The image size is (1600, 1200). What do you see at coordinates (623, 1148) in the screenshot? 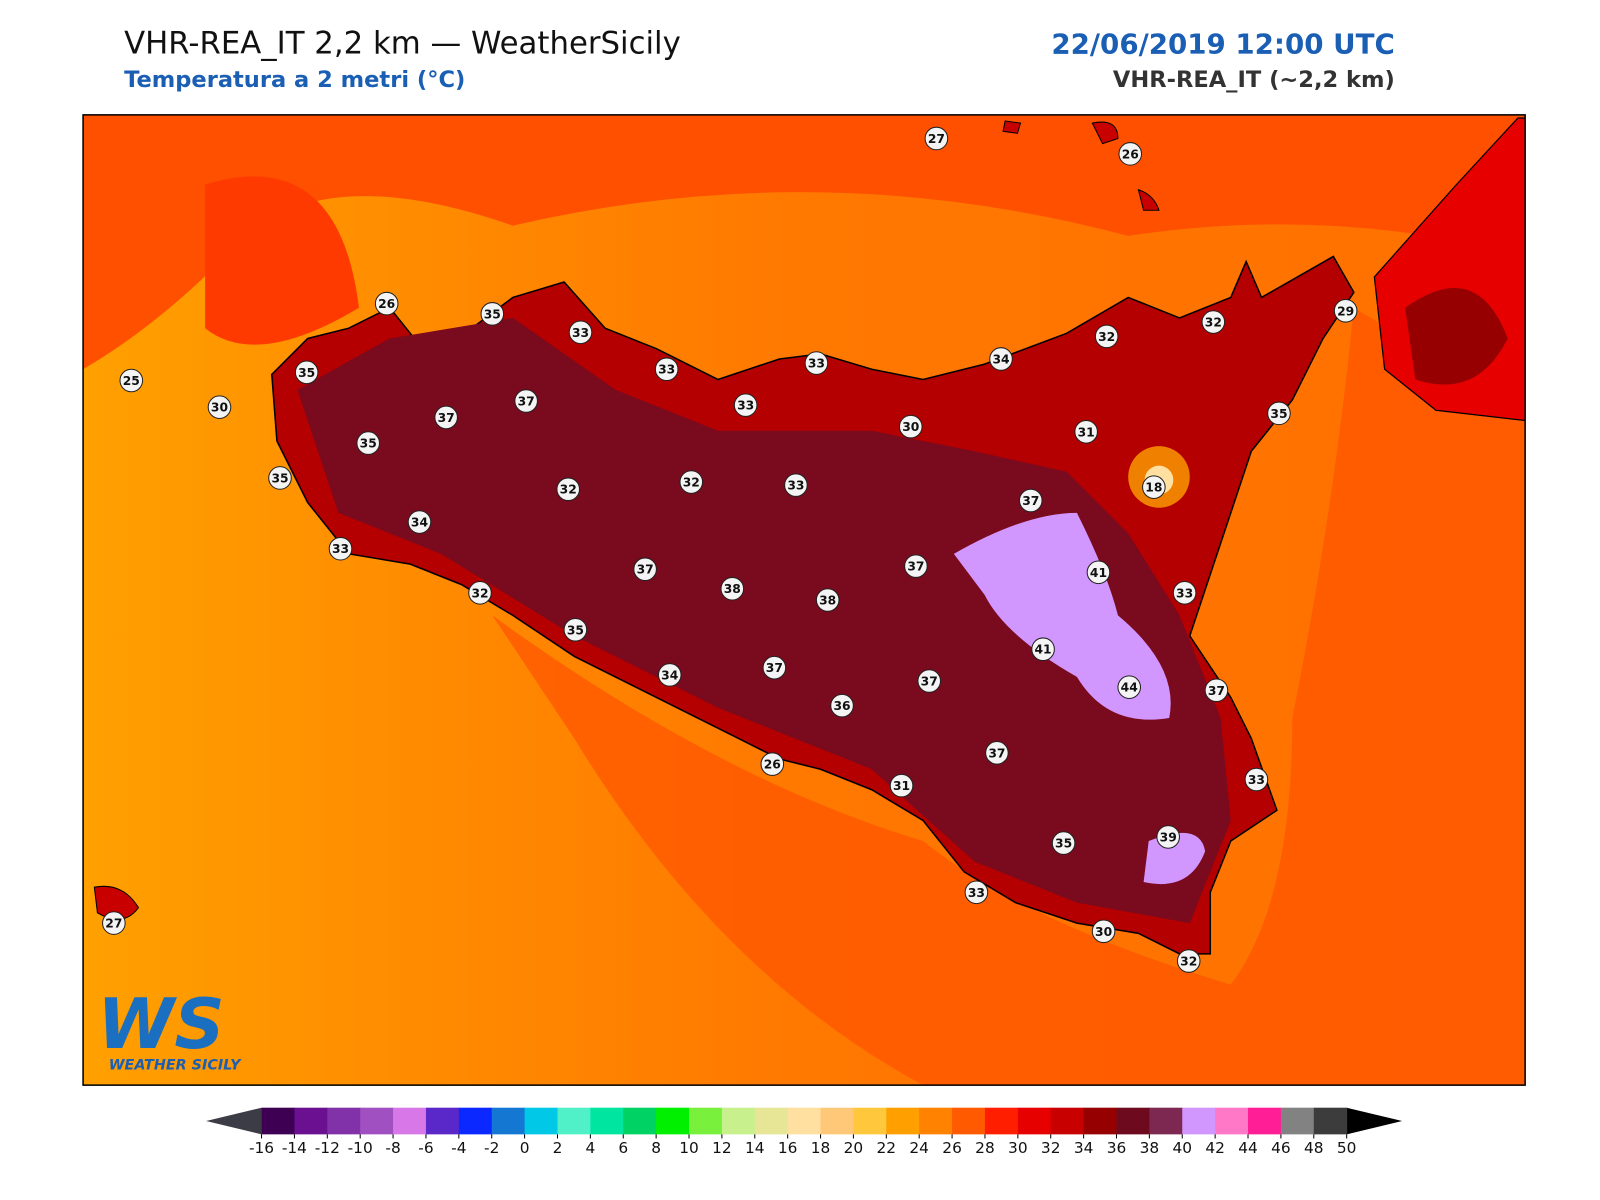
I see `colorbar-label: 6` at bounding box center [623, 1148].